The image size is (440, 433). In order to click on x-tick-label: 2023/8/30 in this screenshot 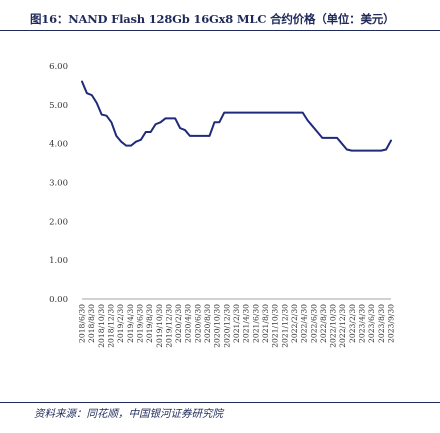, I will do `click(381, 323)`.